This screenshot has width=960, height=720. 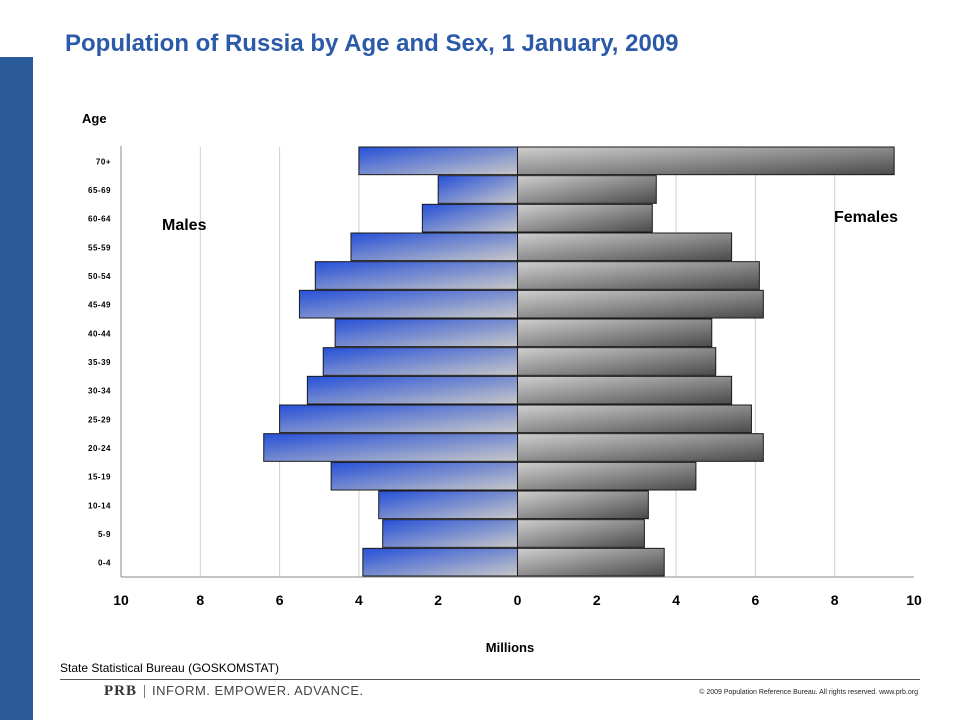 I want to click on age-tick-label: 5-9, so click(x=104, y=534).